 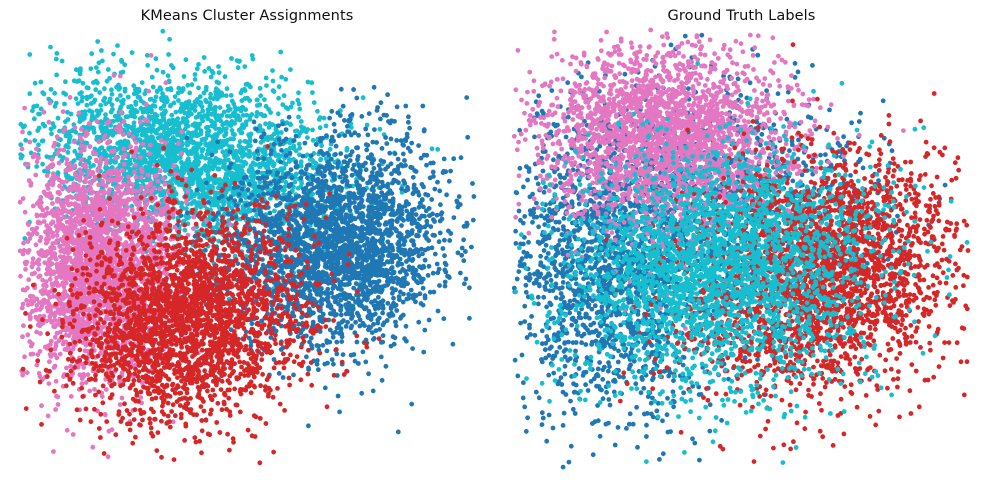 I want to click on chart-title: Ground Truth Labels, so click(x=741, y=16).